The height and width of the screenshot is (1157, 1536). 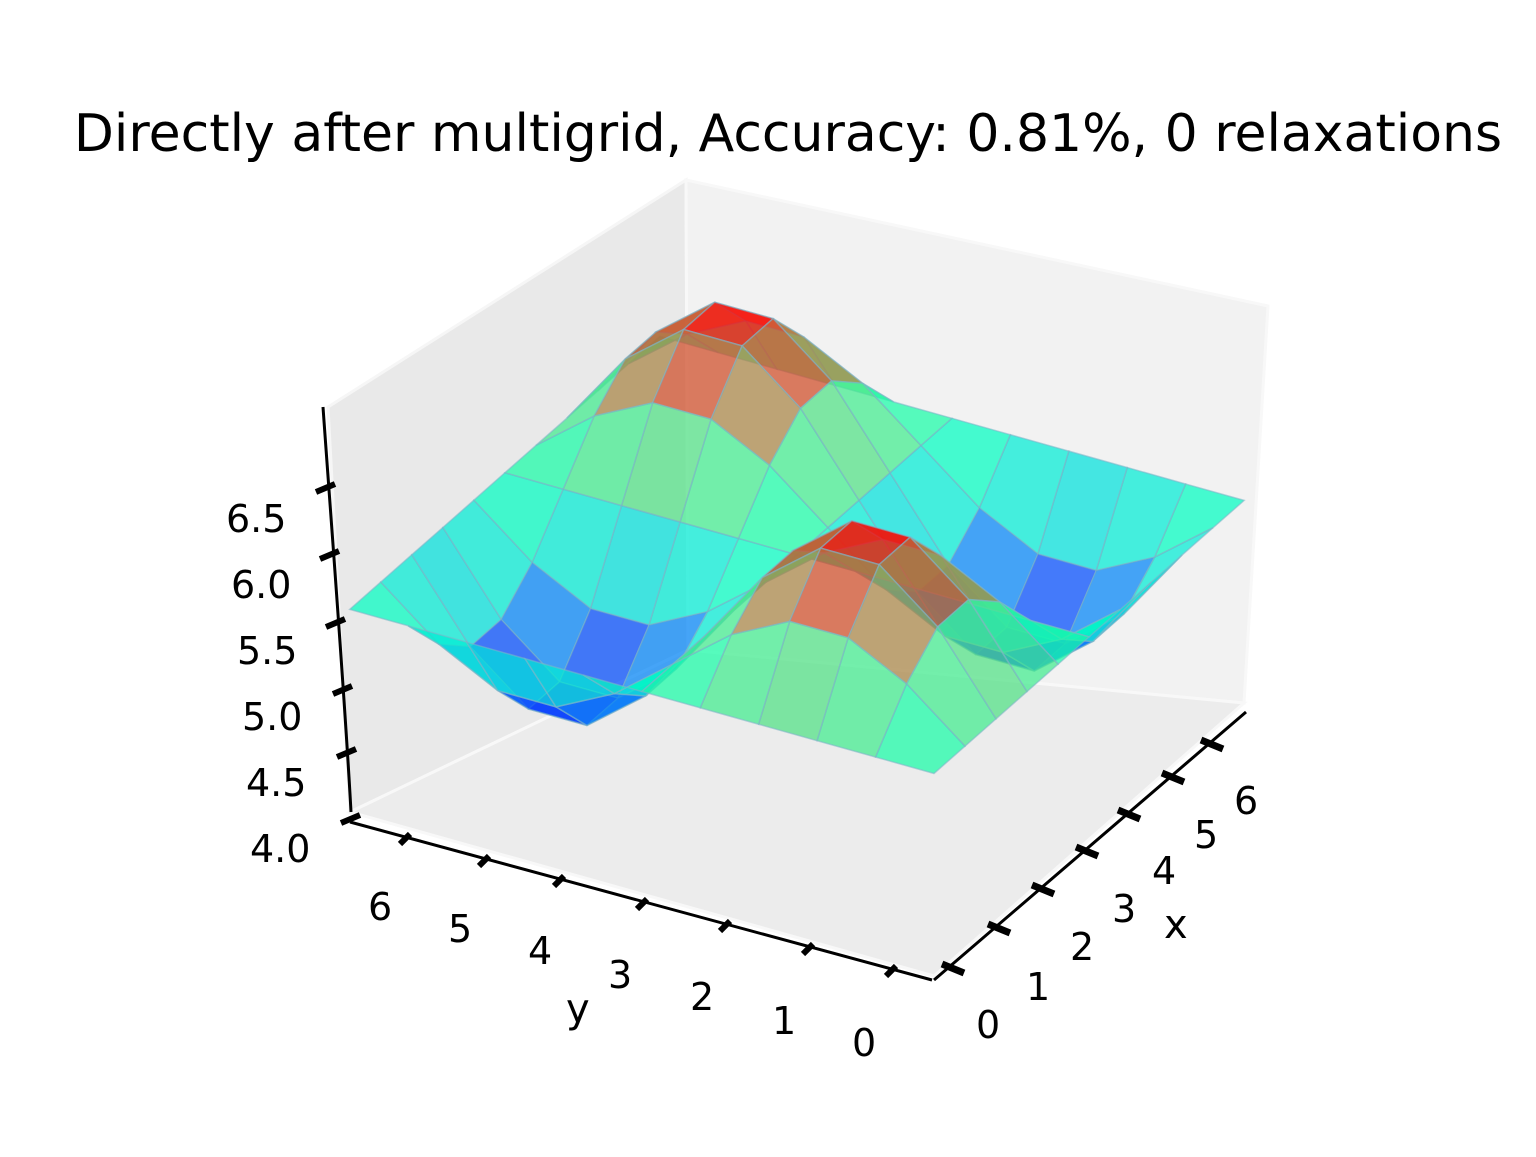 I want to click on x-tick-label: 6, so click(x=1246, y=801).